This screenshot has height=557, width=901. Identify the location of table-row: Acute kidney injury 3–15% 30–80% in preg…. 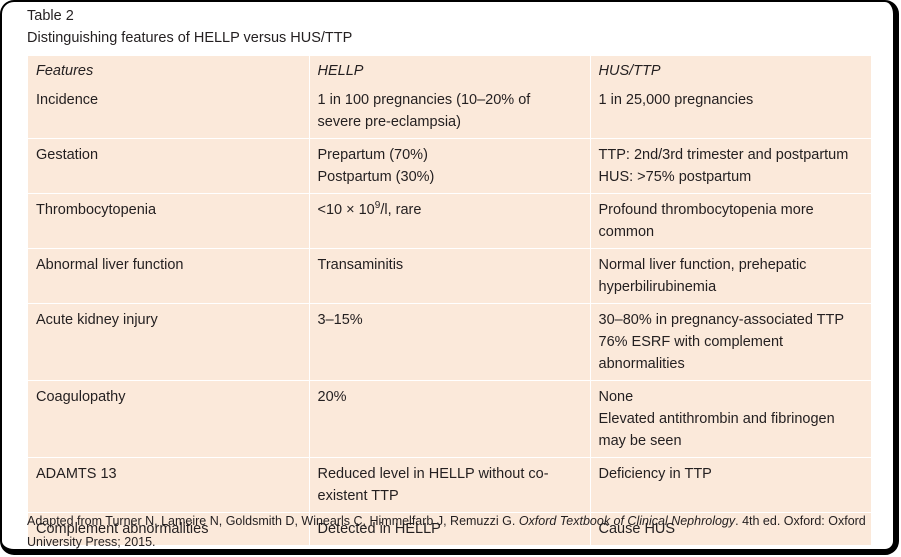
(449, 342).